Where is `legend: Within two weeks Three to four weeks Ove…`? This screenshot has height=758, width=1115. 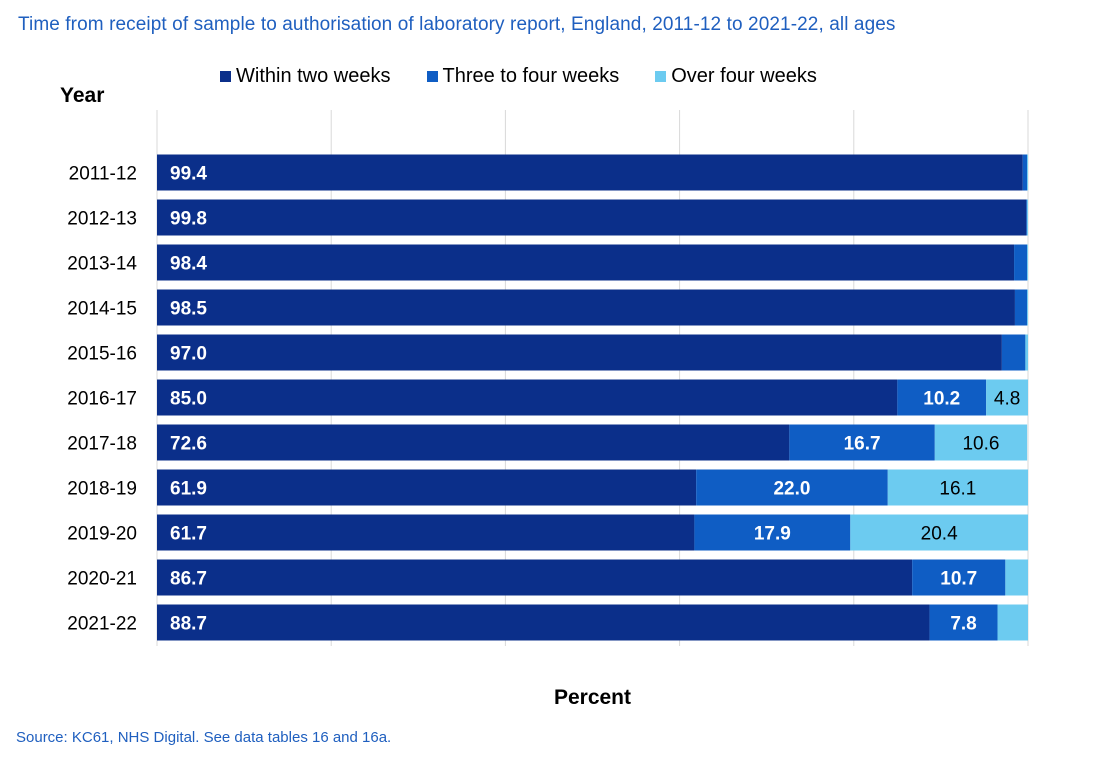 legend: Within two weeks Three to four weeks Ove… is located at coordinates (536, 76).